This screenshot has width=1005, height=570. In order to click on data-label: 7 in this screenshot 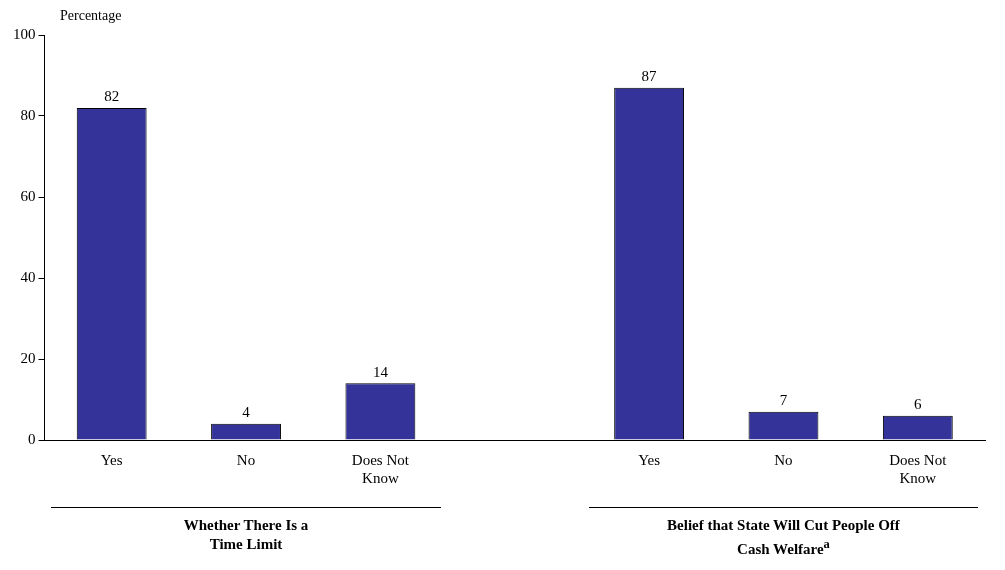, I will do `click(783, 400)`.